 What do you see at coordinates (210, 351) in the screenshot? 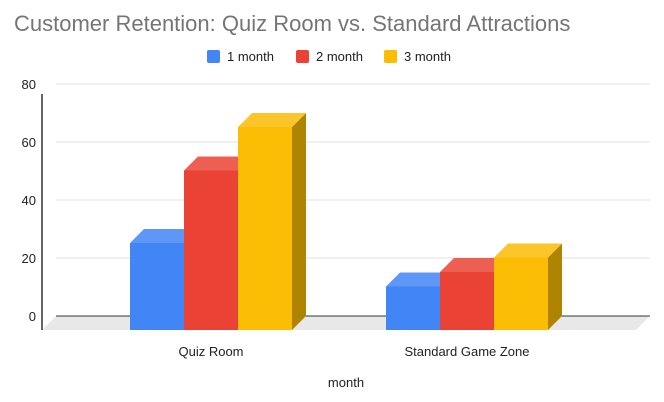
I see `x-category-label: Quiz Room` at bounding box center [210, 351].